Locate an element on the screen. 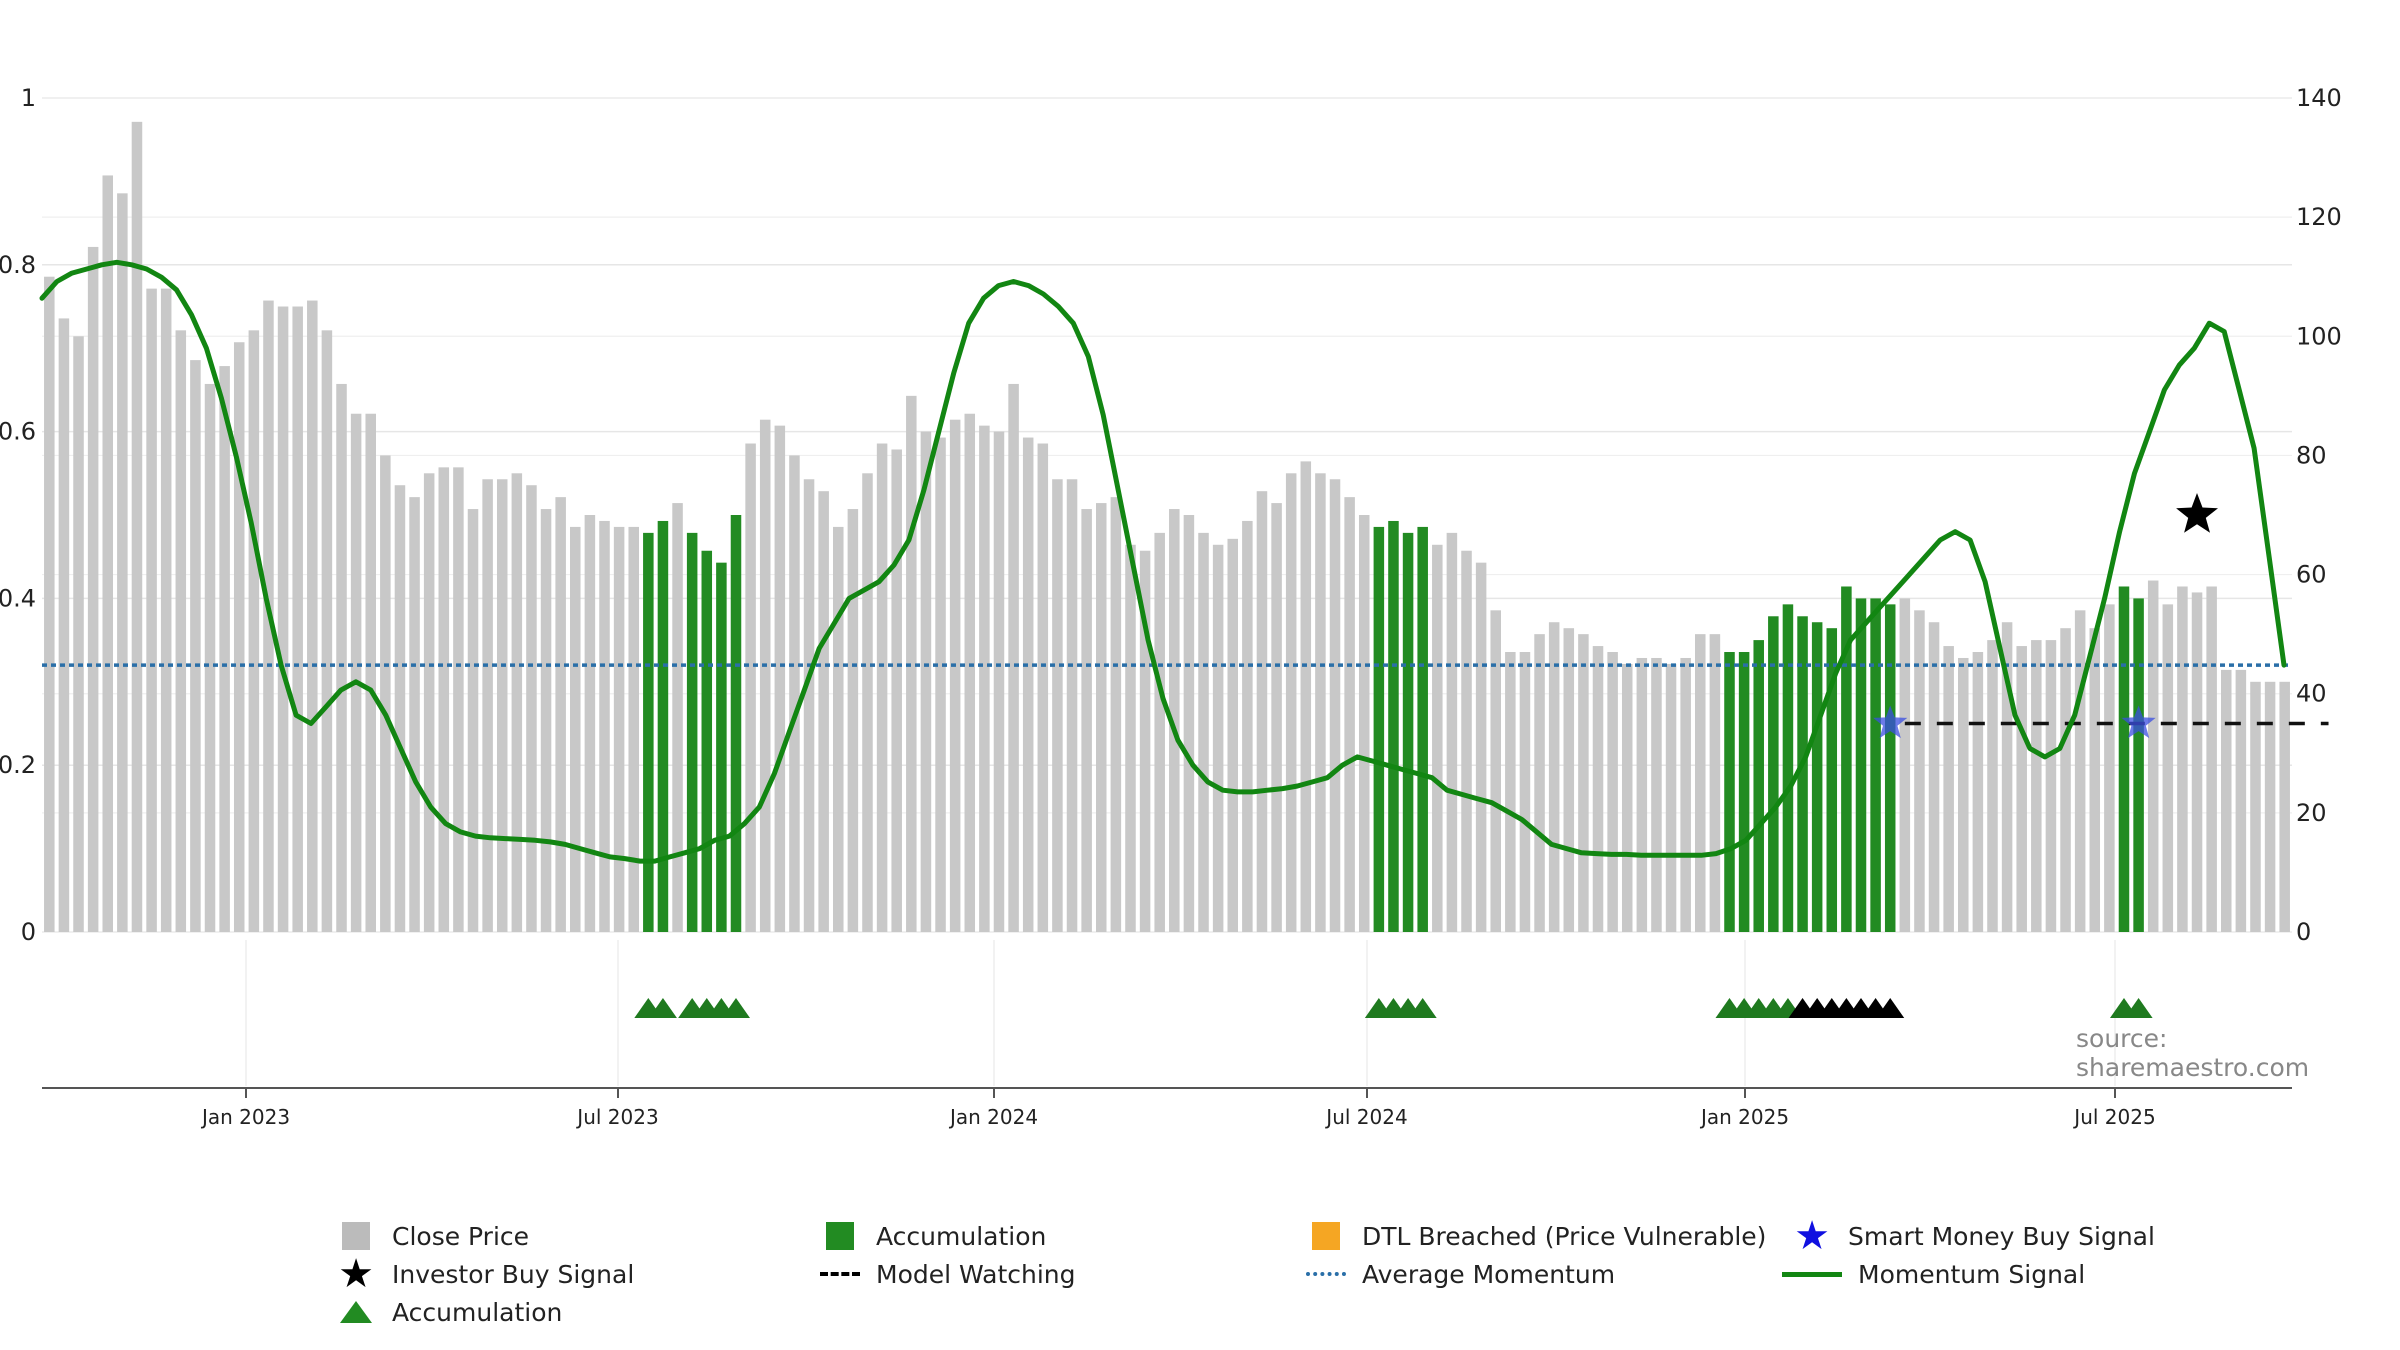  x-tick-label: Jul 2024 is located at coordinates (1365, 1117).